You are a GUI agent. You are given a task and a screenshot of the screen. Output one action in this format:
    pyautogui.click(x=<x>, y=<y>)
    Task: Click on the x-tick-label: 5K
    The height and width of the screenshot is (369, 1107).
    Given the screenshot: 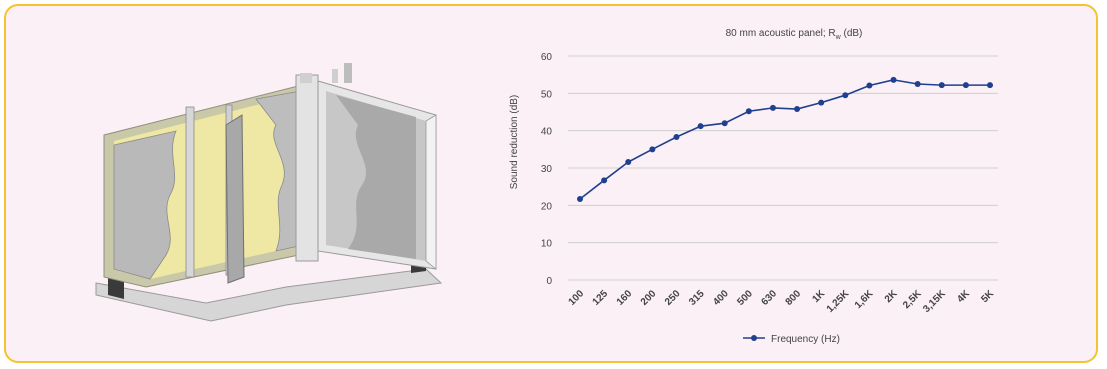 What is the action you would take?
    pyautogui.click(x=987, y=296)
    